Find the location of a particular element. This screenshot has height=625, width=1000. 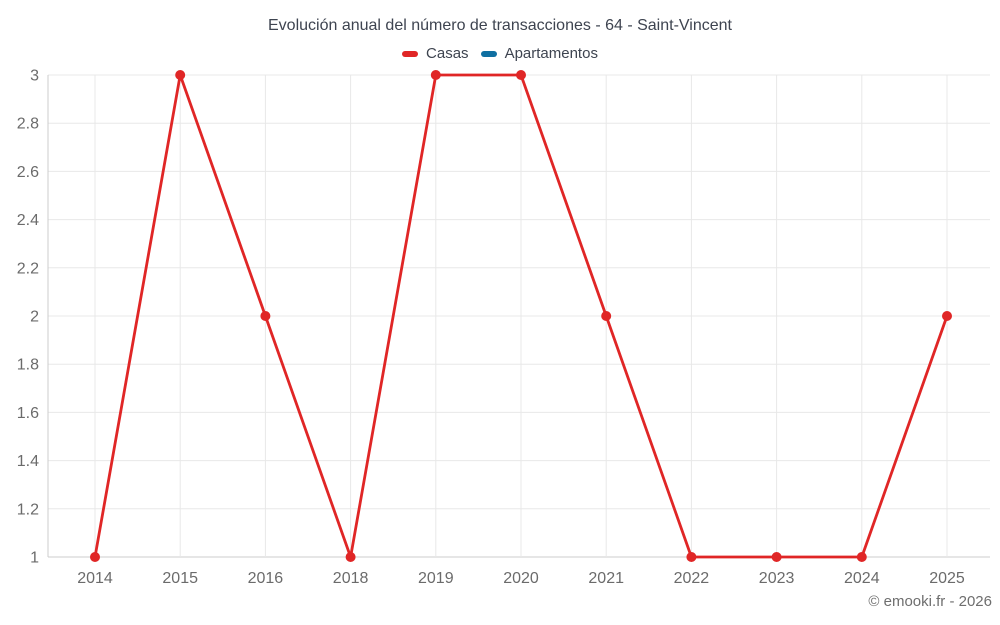

legend-item-apartamentos: Apartamentos is located at coordinates (539, 53).